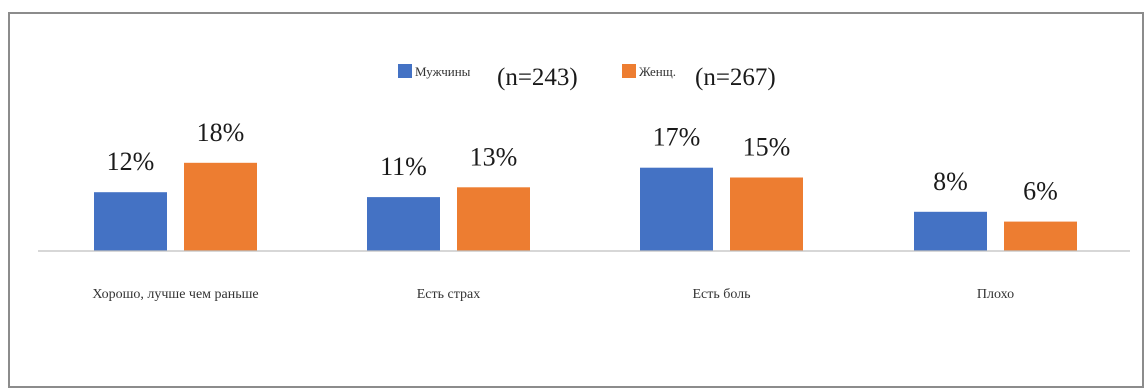 This screenshot has width=1148, height=389. What do you see at coordinates (220, 206) in the screenshot?
I see `bar-women-better` at bounding box center [220, 206].